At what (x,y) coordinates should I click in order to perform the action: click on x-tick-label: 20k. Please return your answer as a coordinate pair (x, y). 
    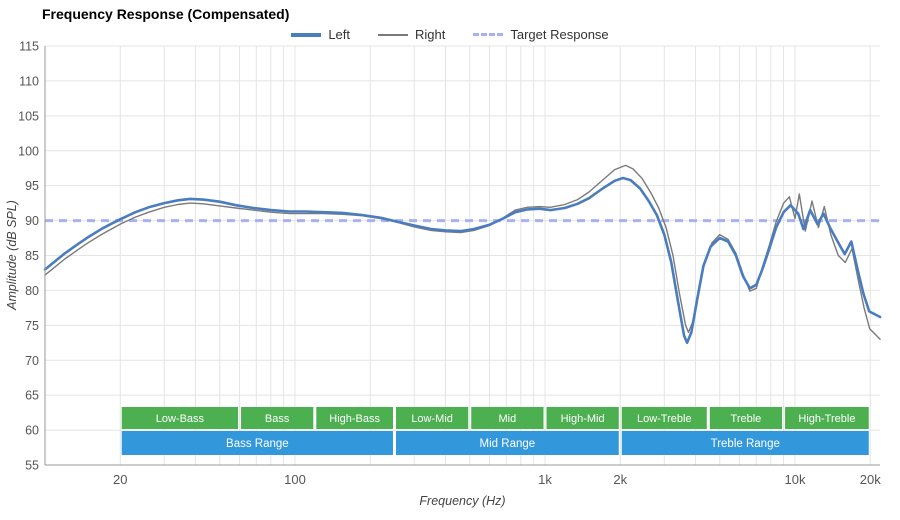
    Looking at the image, I should click on (870, 479).